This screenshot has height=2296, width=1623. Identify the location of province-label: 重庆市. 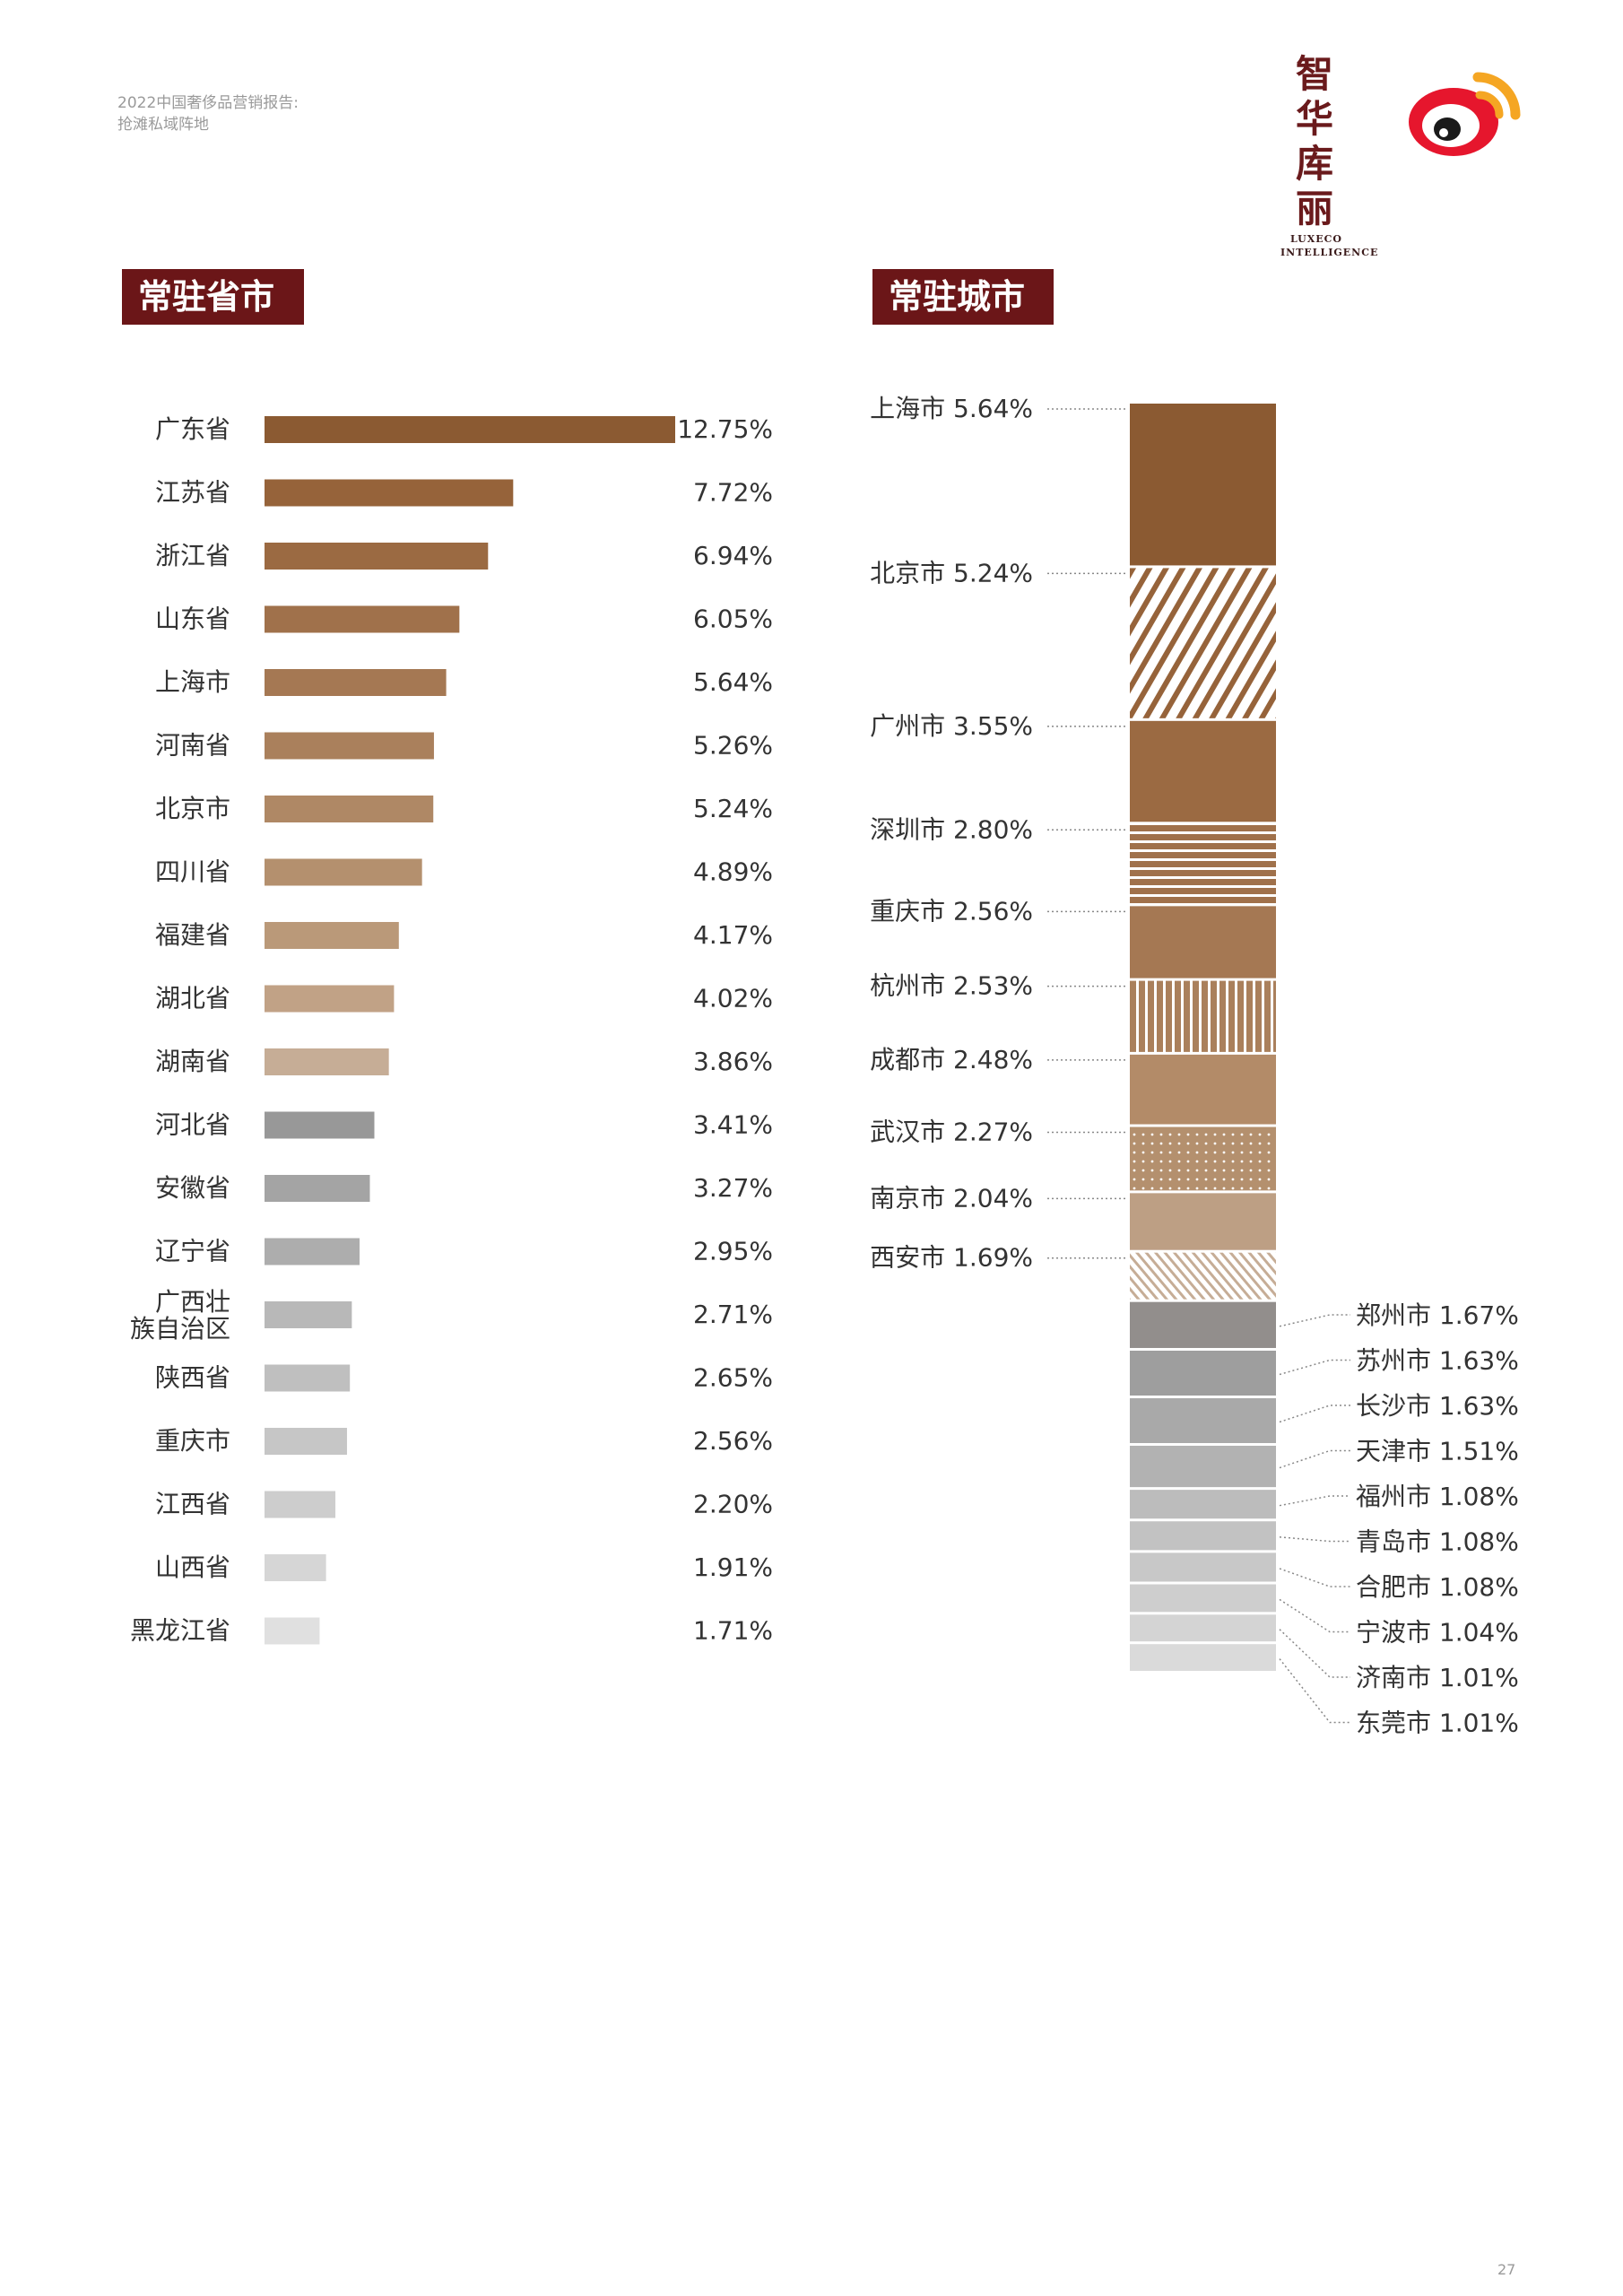
(192, 1441).